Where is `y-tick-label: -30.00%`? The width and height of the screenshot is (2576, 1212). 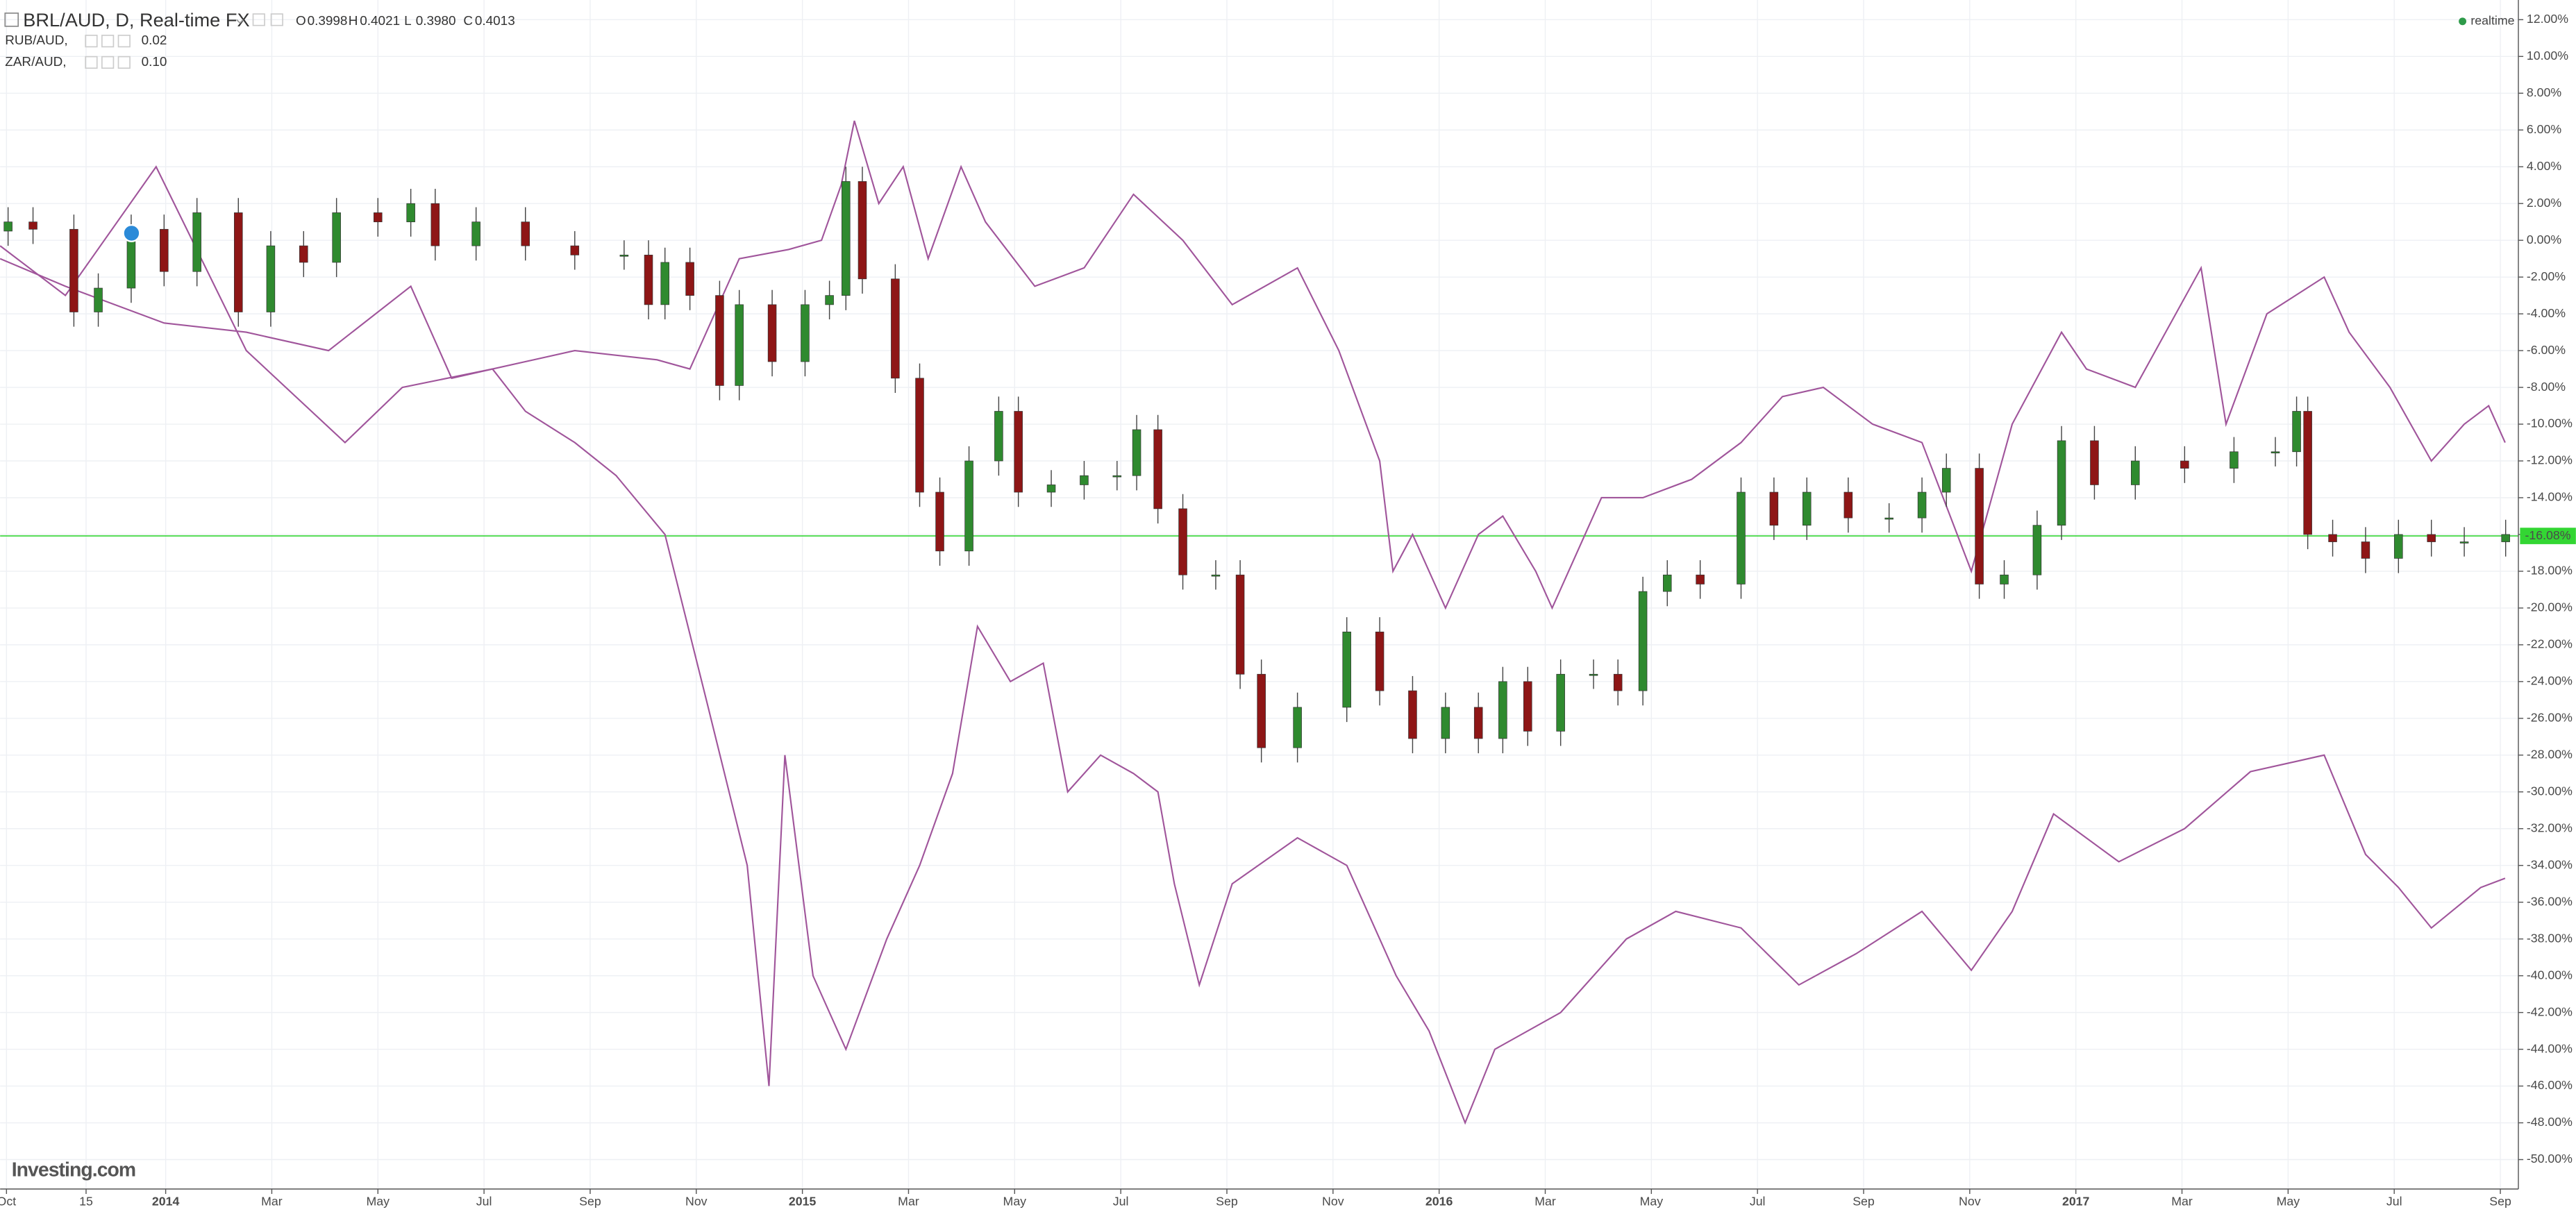
y-tick-label: -30.00% is located at coordinates (2550, 791).